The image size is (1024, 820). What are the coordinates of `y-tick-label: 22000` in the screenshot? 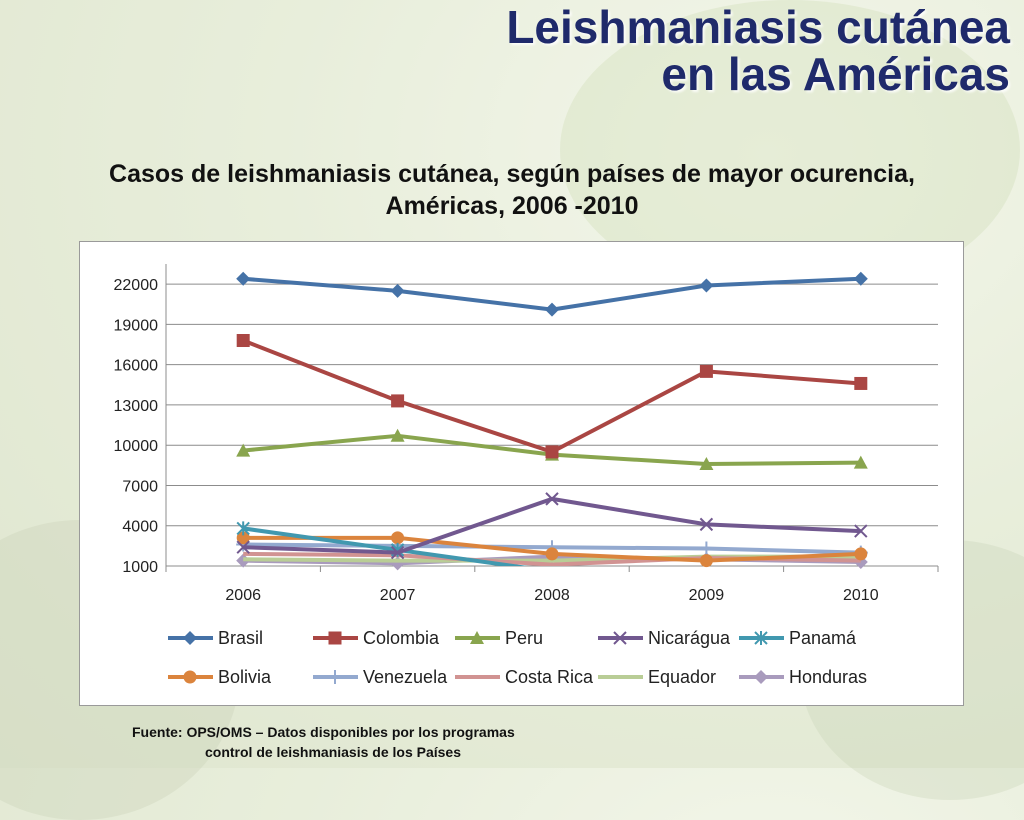 It's located at (136, 285).